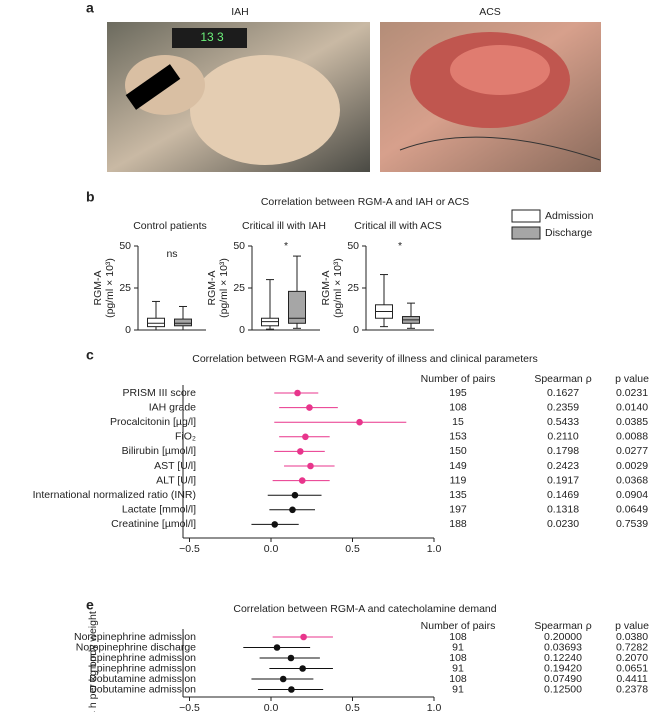 This screenshot has width=656, height=712. What do you see at coordinates (153, 422) in the screenshot?
I see `row-label: Procalcitonin [µg/l]` at bounding box center [153, 422].